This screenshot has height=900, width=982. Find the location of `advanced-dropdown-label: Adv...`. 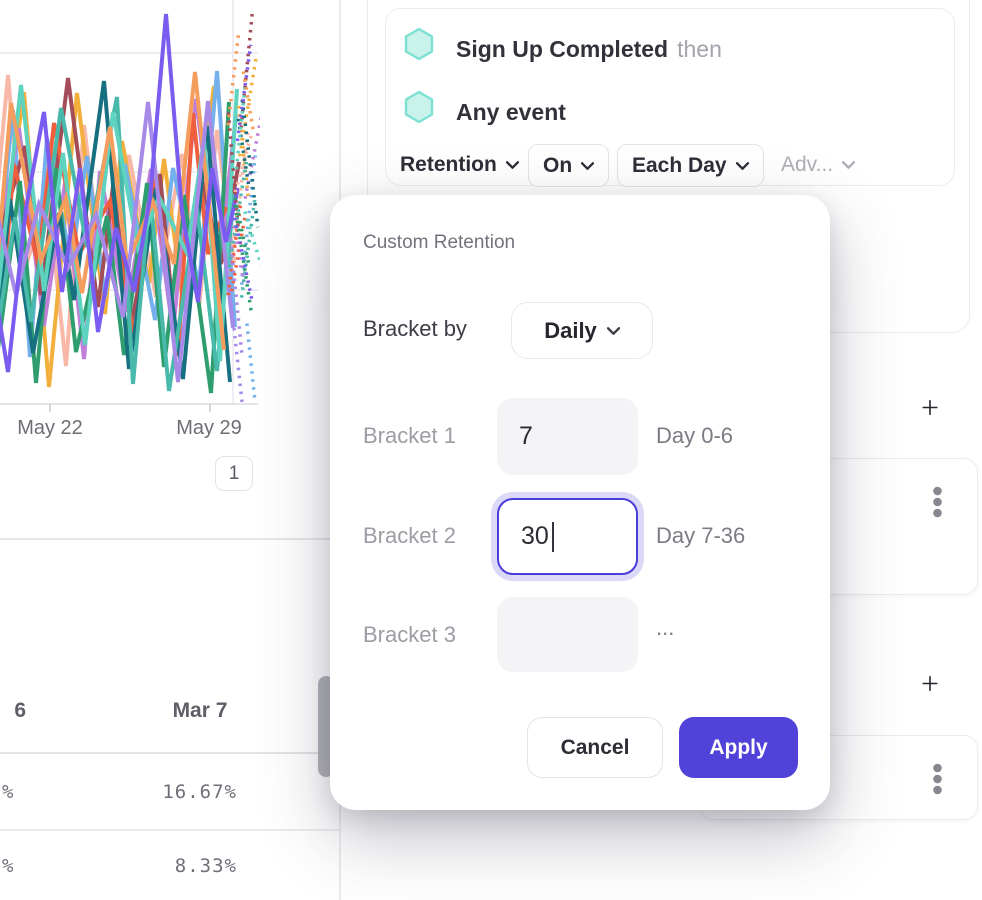

advanced-dropdown-label: Adv... is located at coordinates (807, 164).